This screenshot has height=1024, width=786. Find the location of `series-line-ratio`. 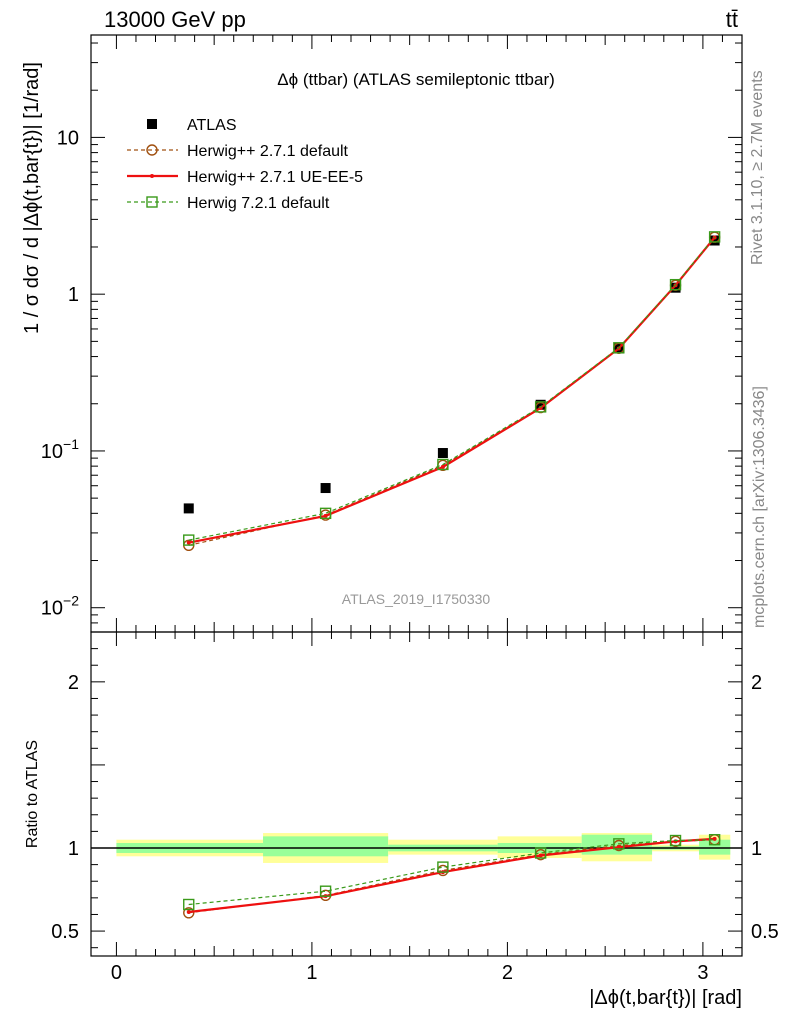

series-line-ratio is located at coordinates (451, 872).